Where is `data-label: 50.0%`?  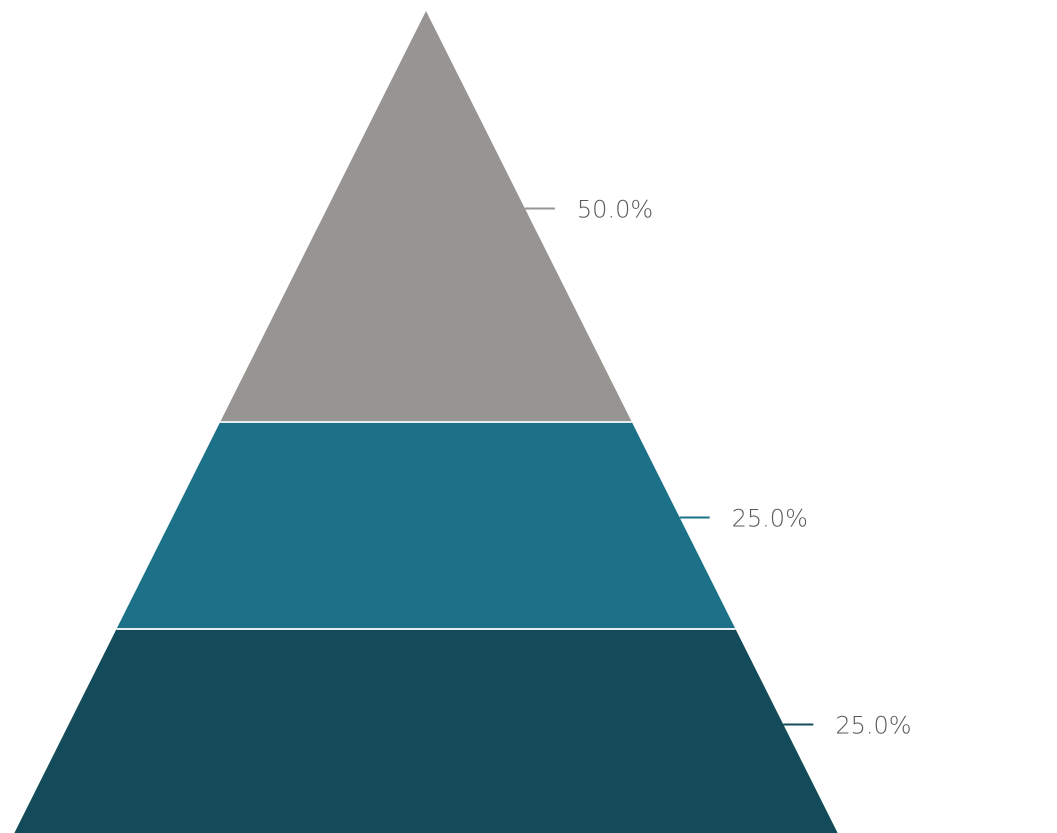 data-label: 50.0% is located at coordinates (615, 210).